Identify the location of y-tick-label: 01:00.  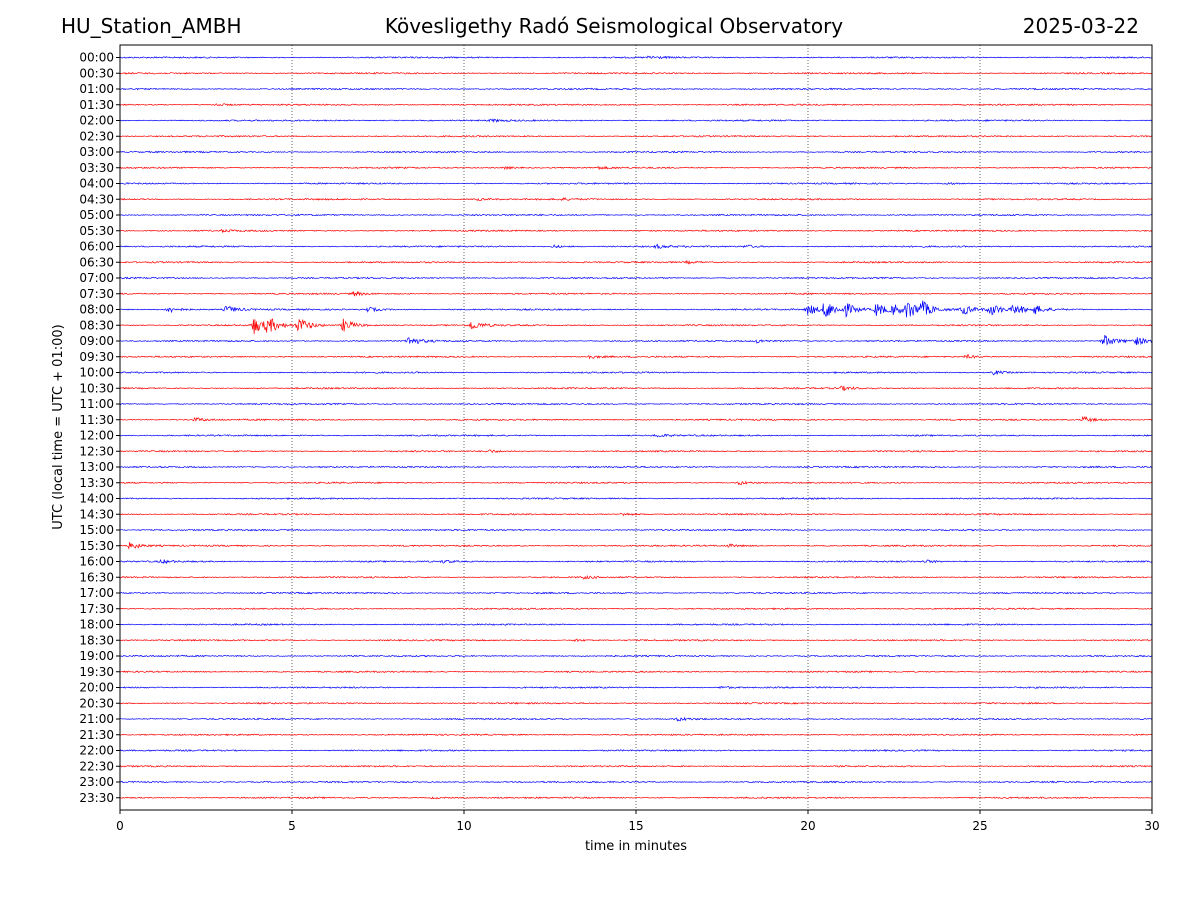
(96, 89).